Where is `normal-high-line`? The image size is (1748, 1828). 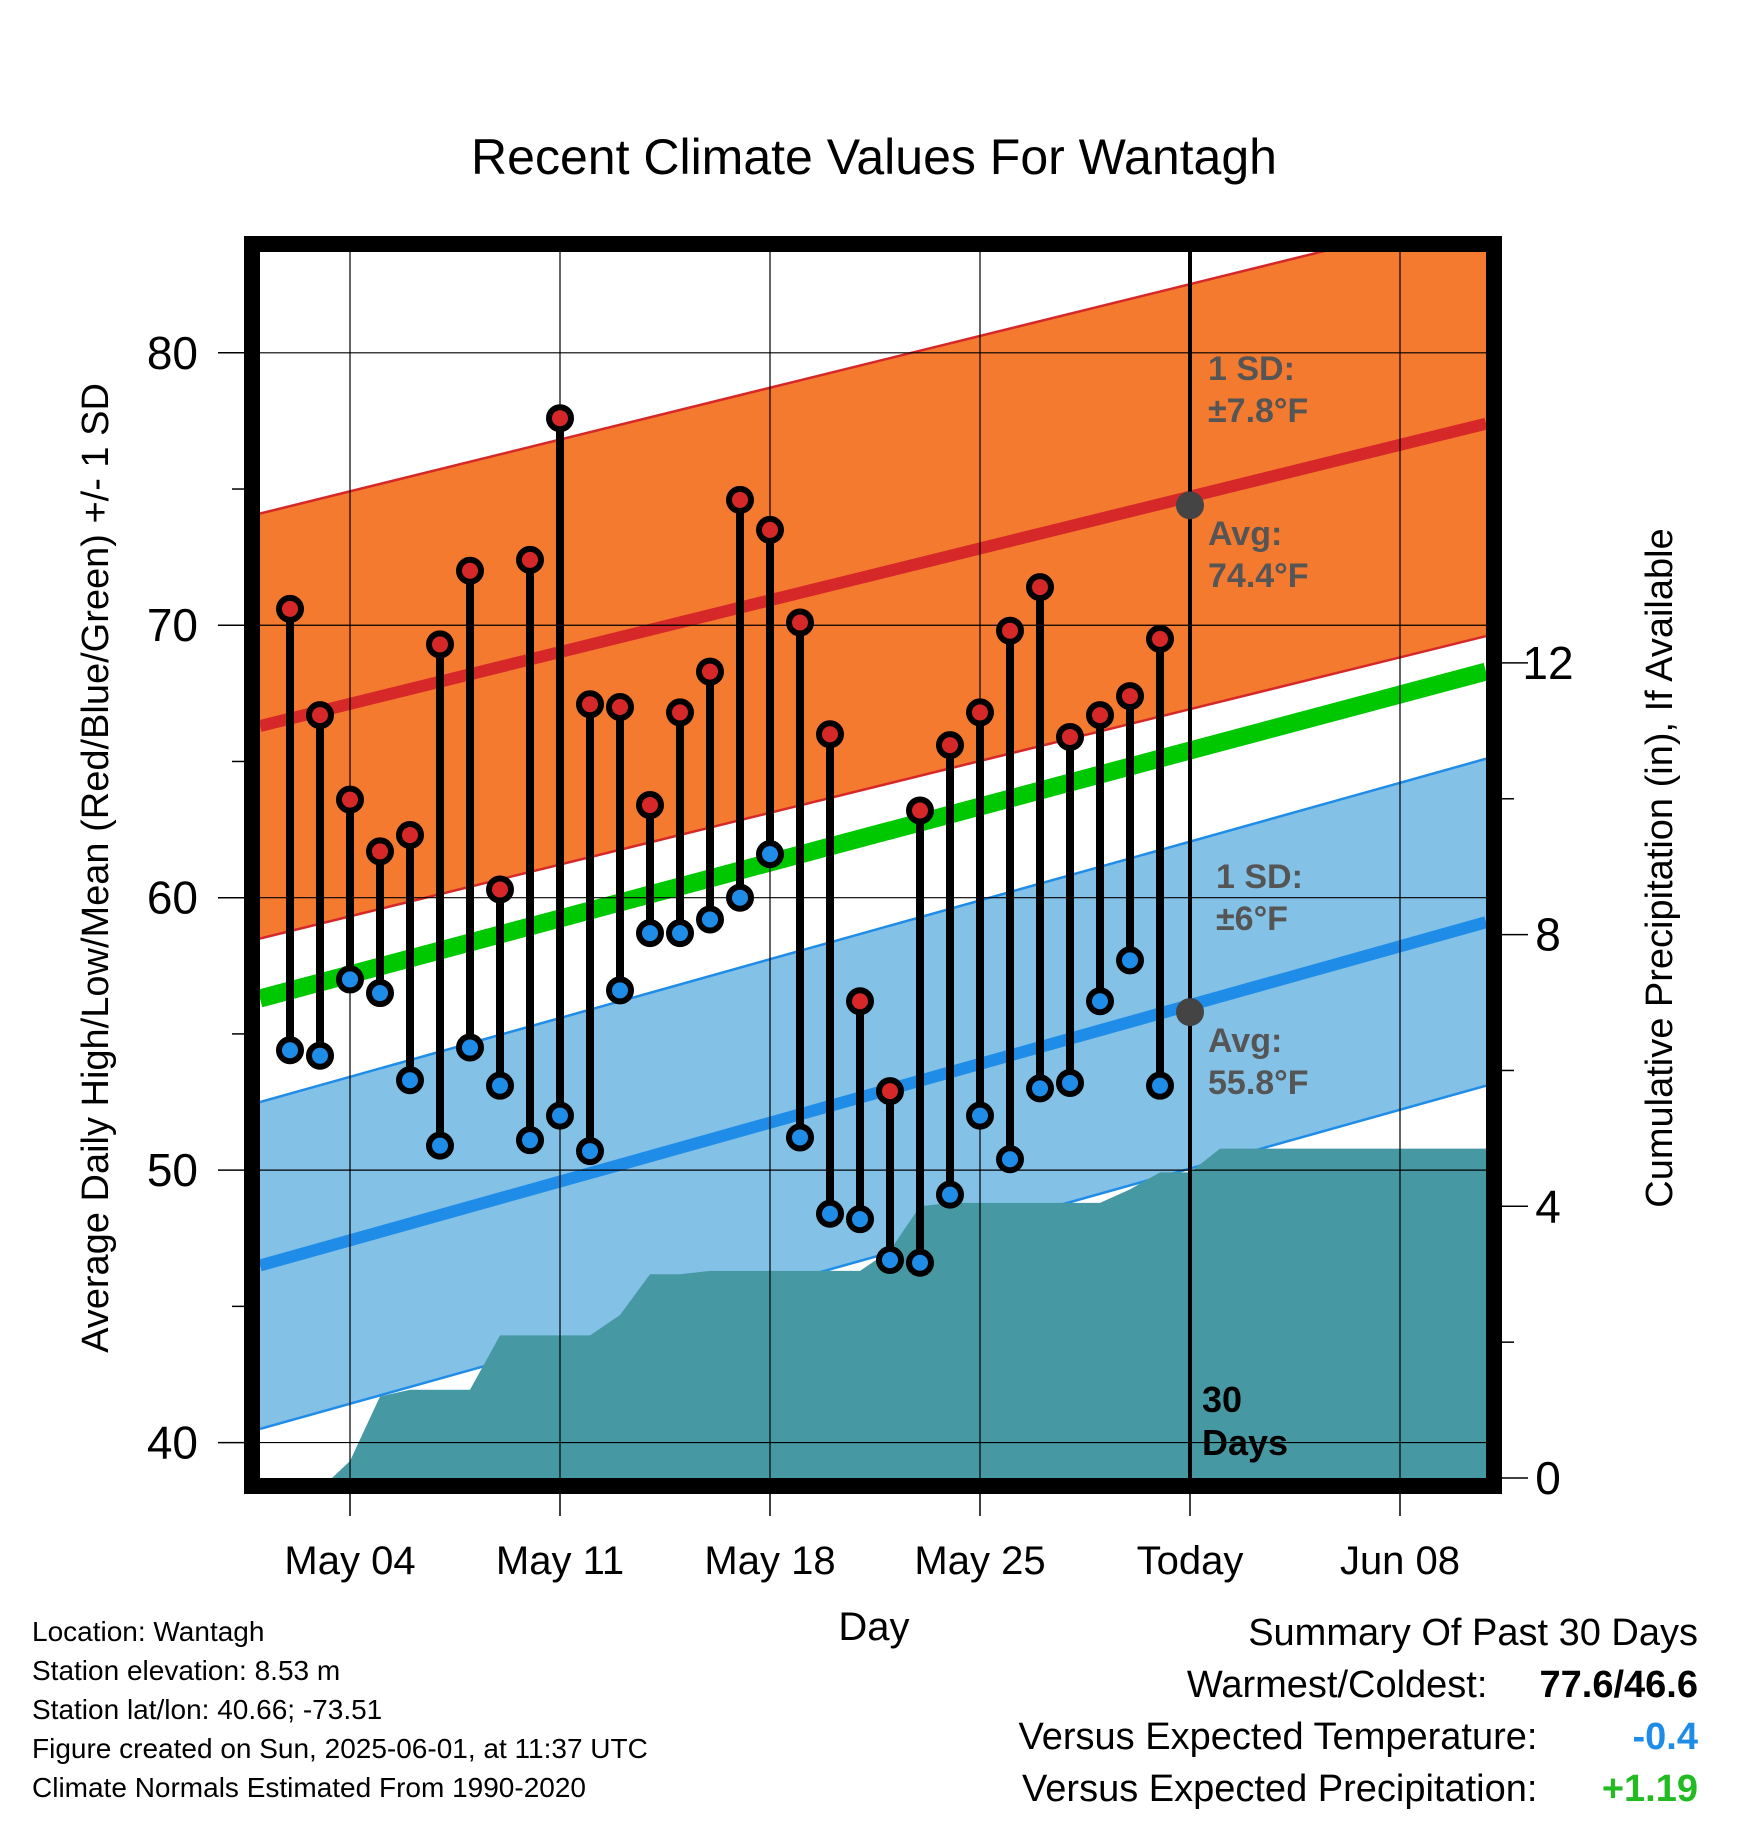
normal-high-line is located at coordinates (873, 574).